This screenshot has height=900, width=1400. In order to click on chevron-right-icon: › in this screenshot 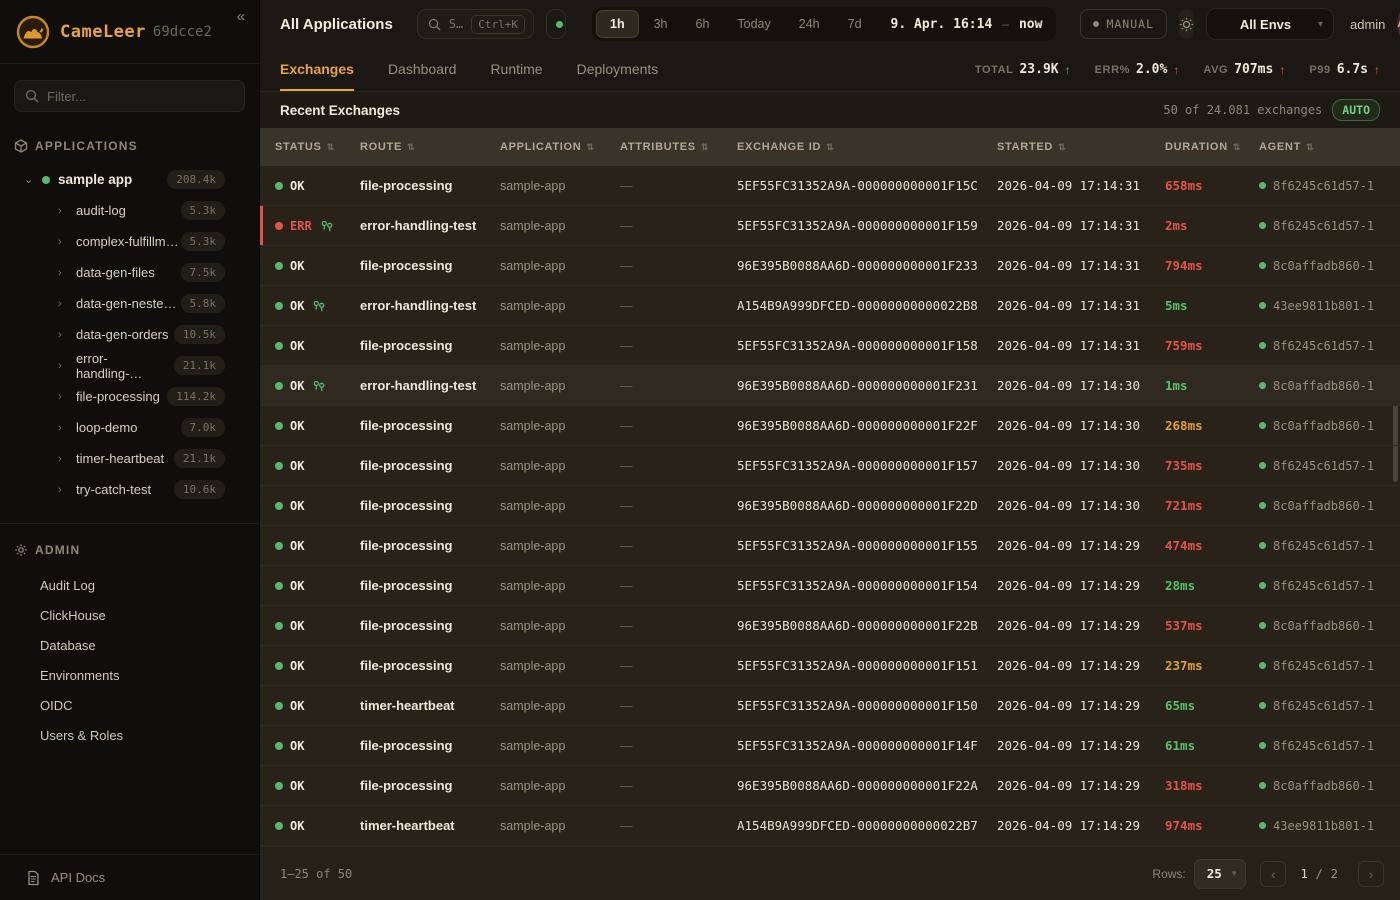, I will do `click(60, 272)`.